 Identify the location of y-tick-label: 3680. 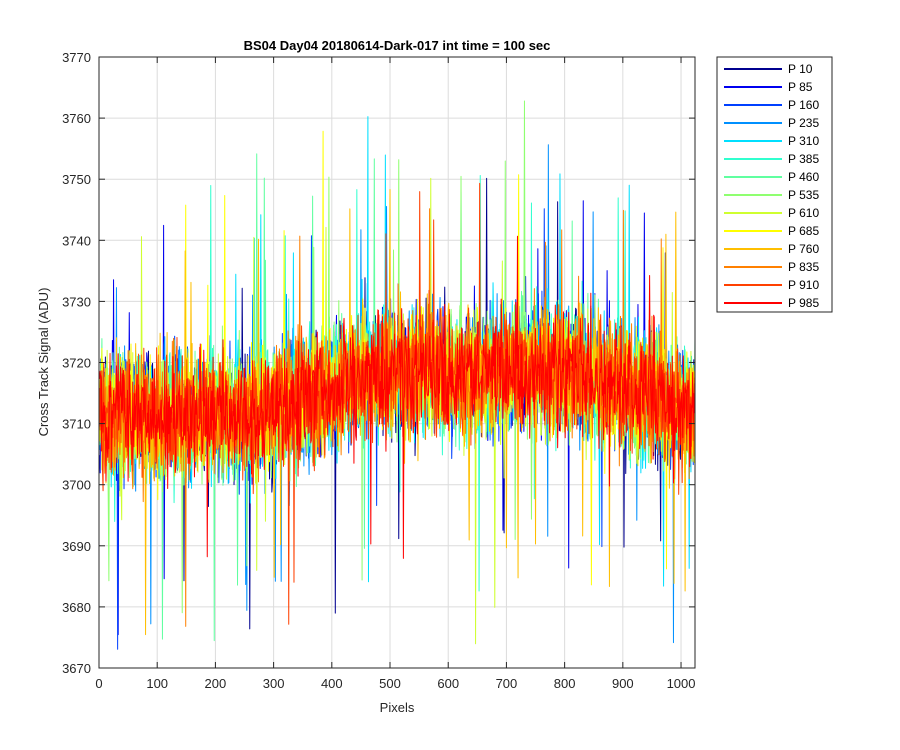
(76, 607).